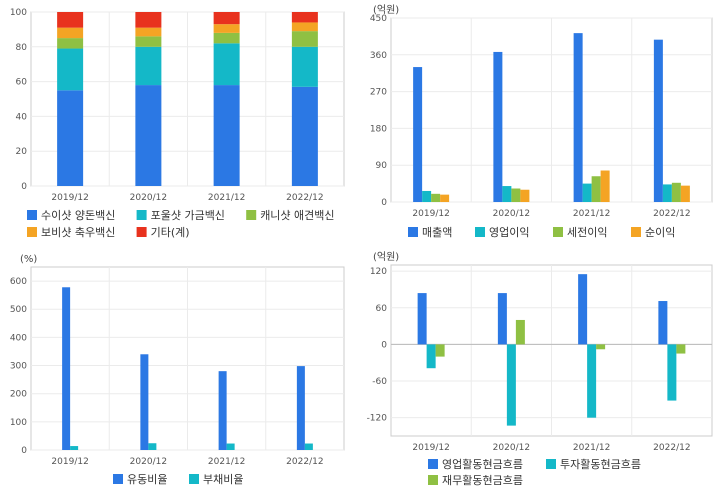 This screenshot has width=720, height=496. What do you see at coordinates (18, 395) in the screenshot?
I see `y-tick-label: 200` at bounding box center [18, 395].